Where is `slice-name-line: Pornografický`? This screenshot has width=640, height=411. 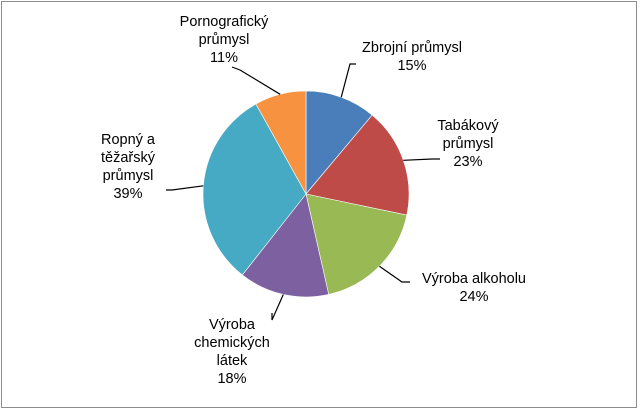
slice-name-line: Pornografický is located at coordinates (224, 22).